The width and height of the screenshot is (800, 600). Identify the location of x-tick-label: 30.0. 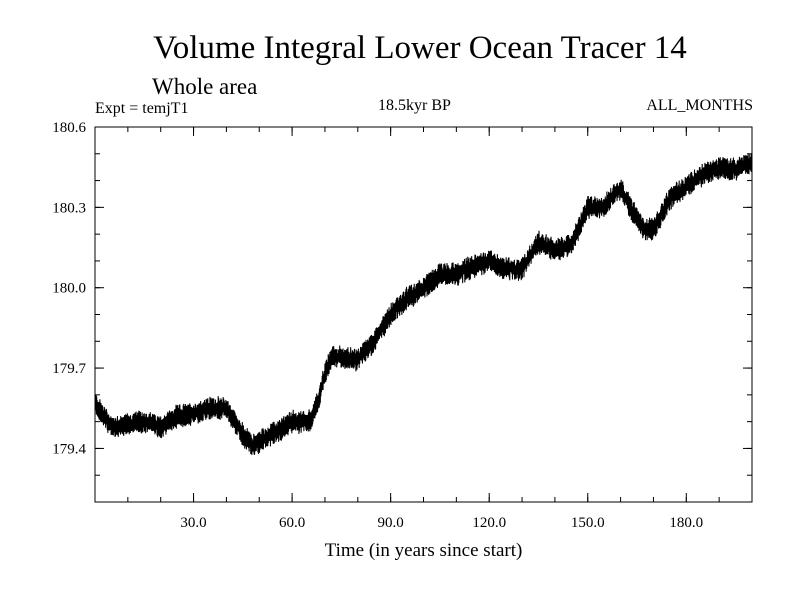
(193, 523).